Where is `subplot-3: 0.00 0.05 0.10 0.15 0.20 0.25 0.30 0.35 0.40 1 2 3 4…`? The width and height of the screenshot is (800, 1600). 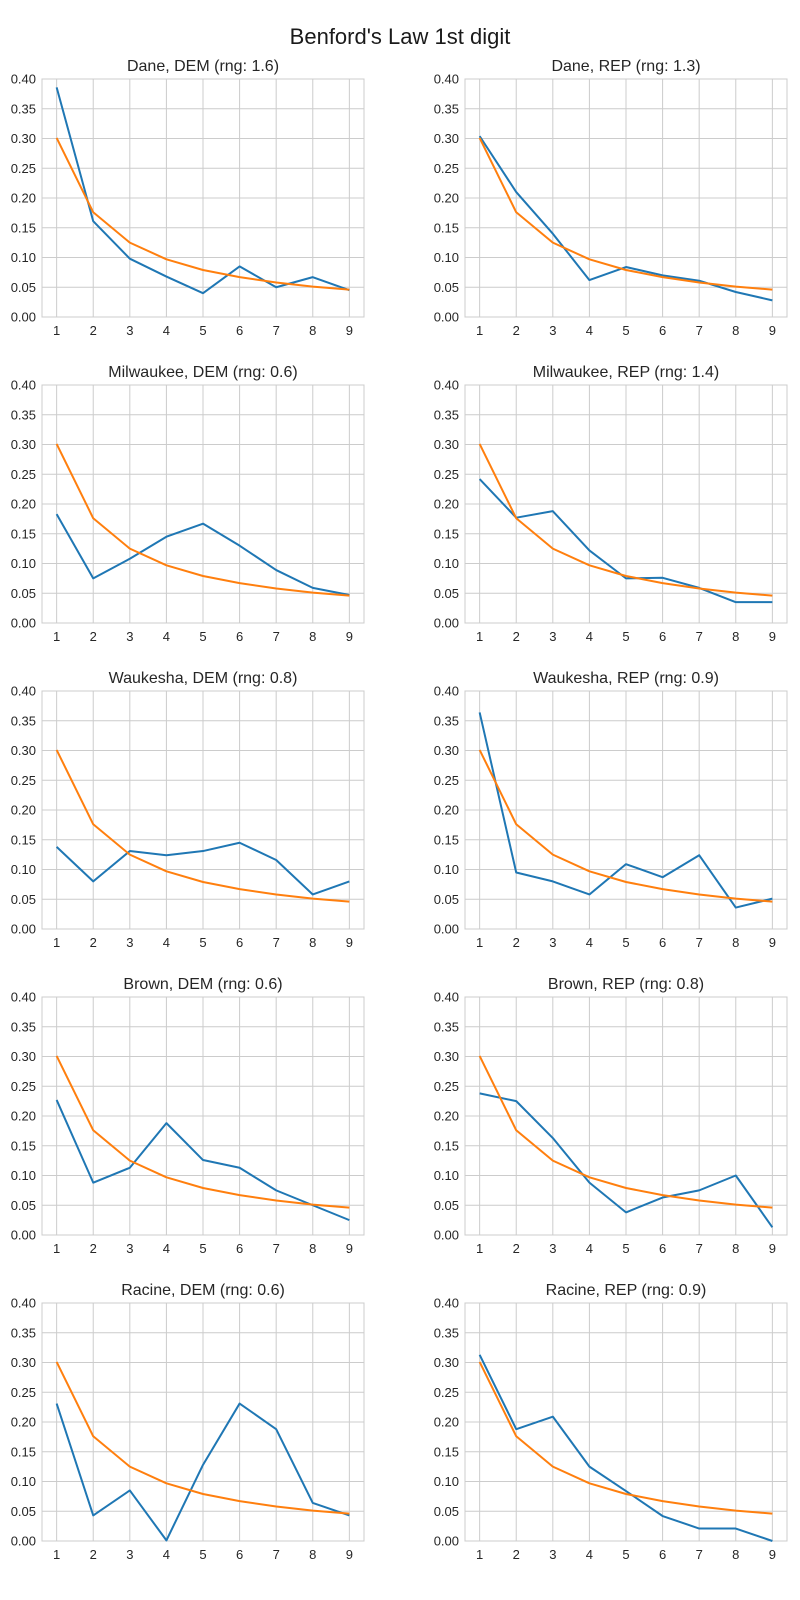 subplot-3: 0.00 0.05 0.10 0.15 0.20 0.25 0.30 0.35 0.40 1 2 3 4… is located at coordinates (188, 504).